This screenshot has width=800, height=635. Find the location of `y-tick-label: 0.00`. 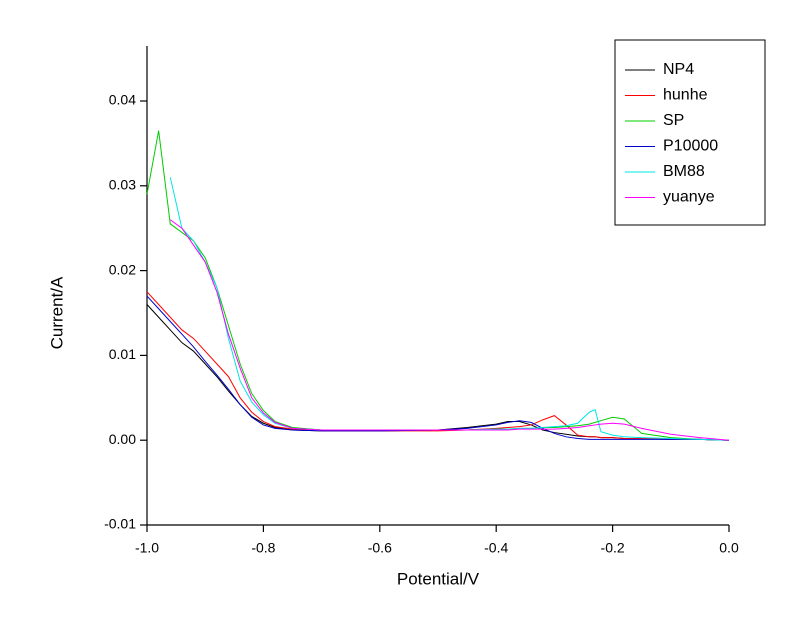

y-tick-label: 0.00 is located at coordinates (122, 439).